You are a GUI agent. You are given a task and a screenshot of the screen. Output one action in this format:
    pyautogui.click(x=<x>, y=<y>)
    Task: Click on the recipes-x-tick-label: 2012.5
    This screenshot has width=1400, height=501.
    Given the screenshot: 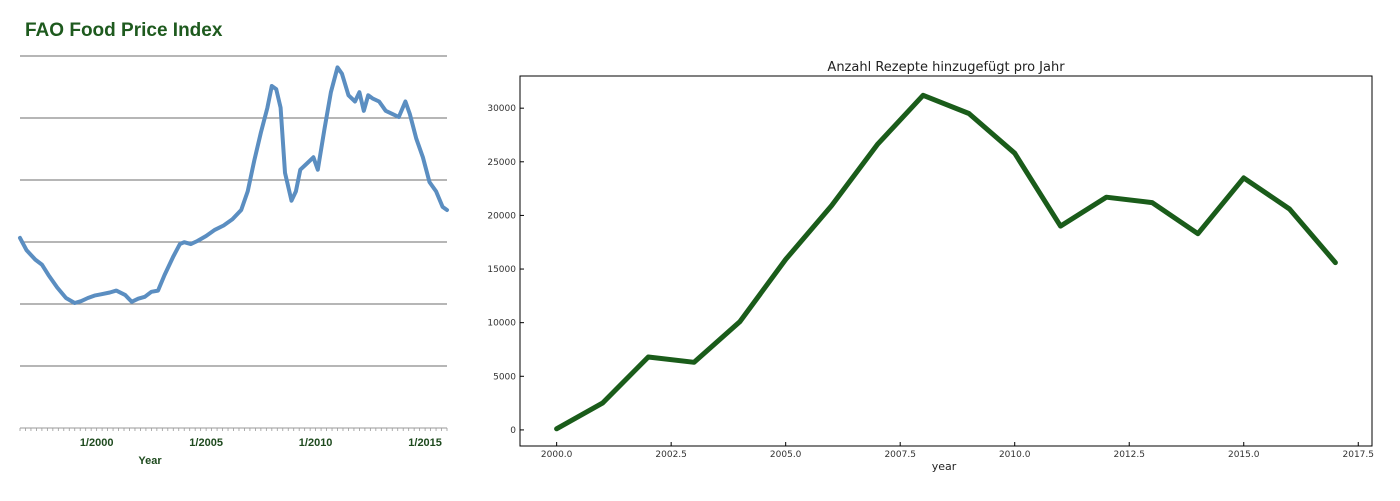 What is the action you would take?
    pyautogui.click(x=1129, y=455)
    